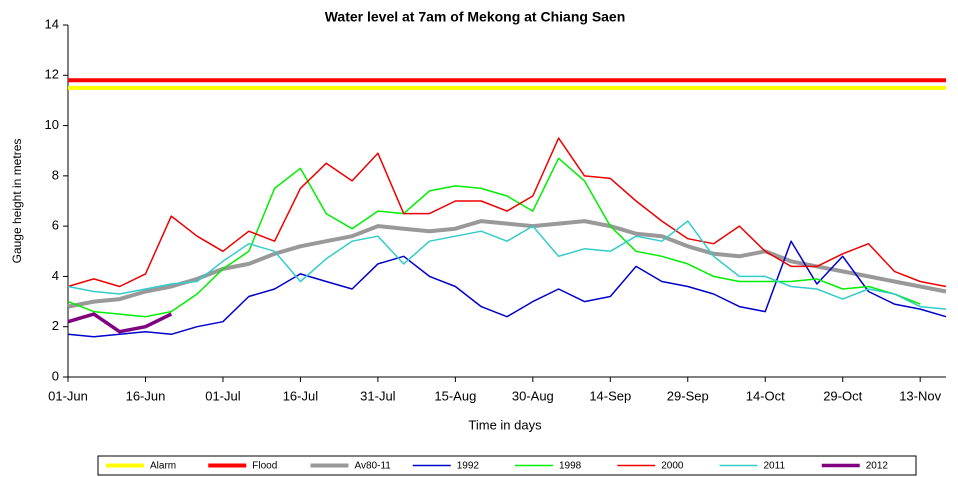 This screenshot has height=477, width=958. Describe the element at coordinates (55, 375) in the screenshot. I see `y-tick-label: 0` at that location.